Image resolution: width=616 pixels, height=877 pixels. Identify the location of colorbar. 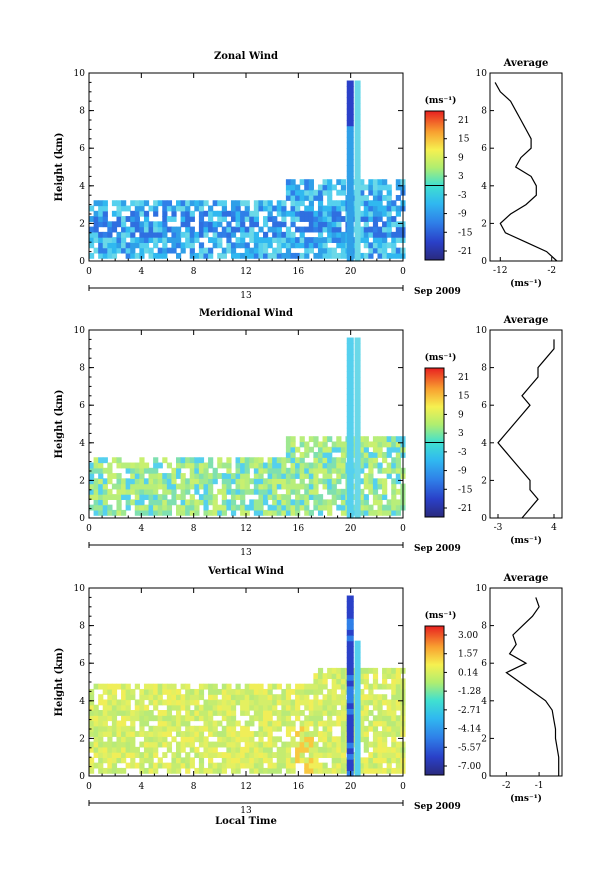
(434, 700).